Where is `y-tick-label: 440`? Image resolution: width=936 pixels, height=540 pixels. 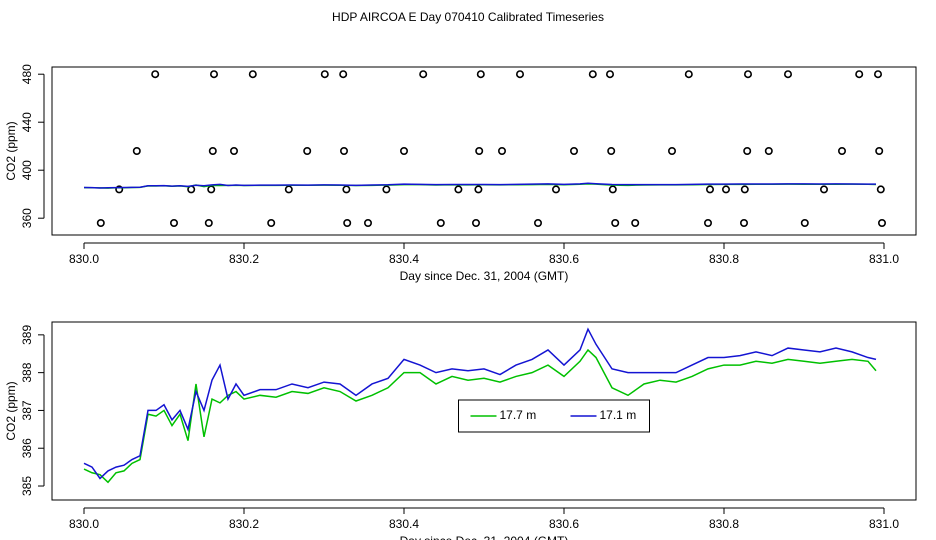 y-tick-label: 440 is located at coordinates (27, 122).